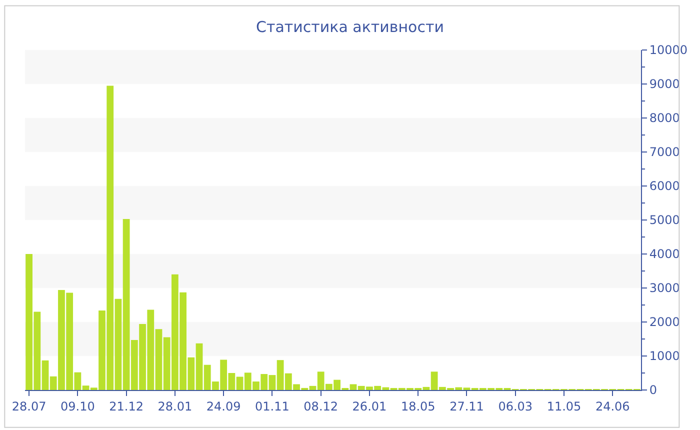  I want to click on x-tick-label: 11.05, so click(564, 406).